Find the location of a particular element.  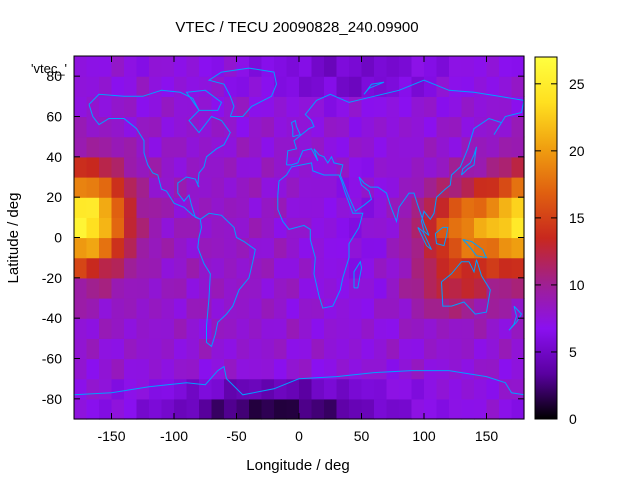

x-axis-label: Longitude / deg is located at coordinates (297, 465).